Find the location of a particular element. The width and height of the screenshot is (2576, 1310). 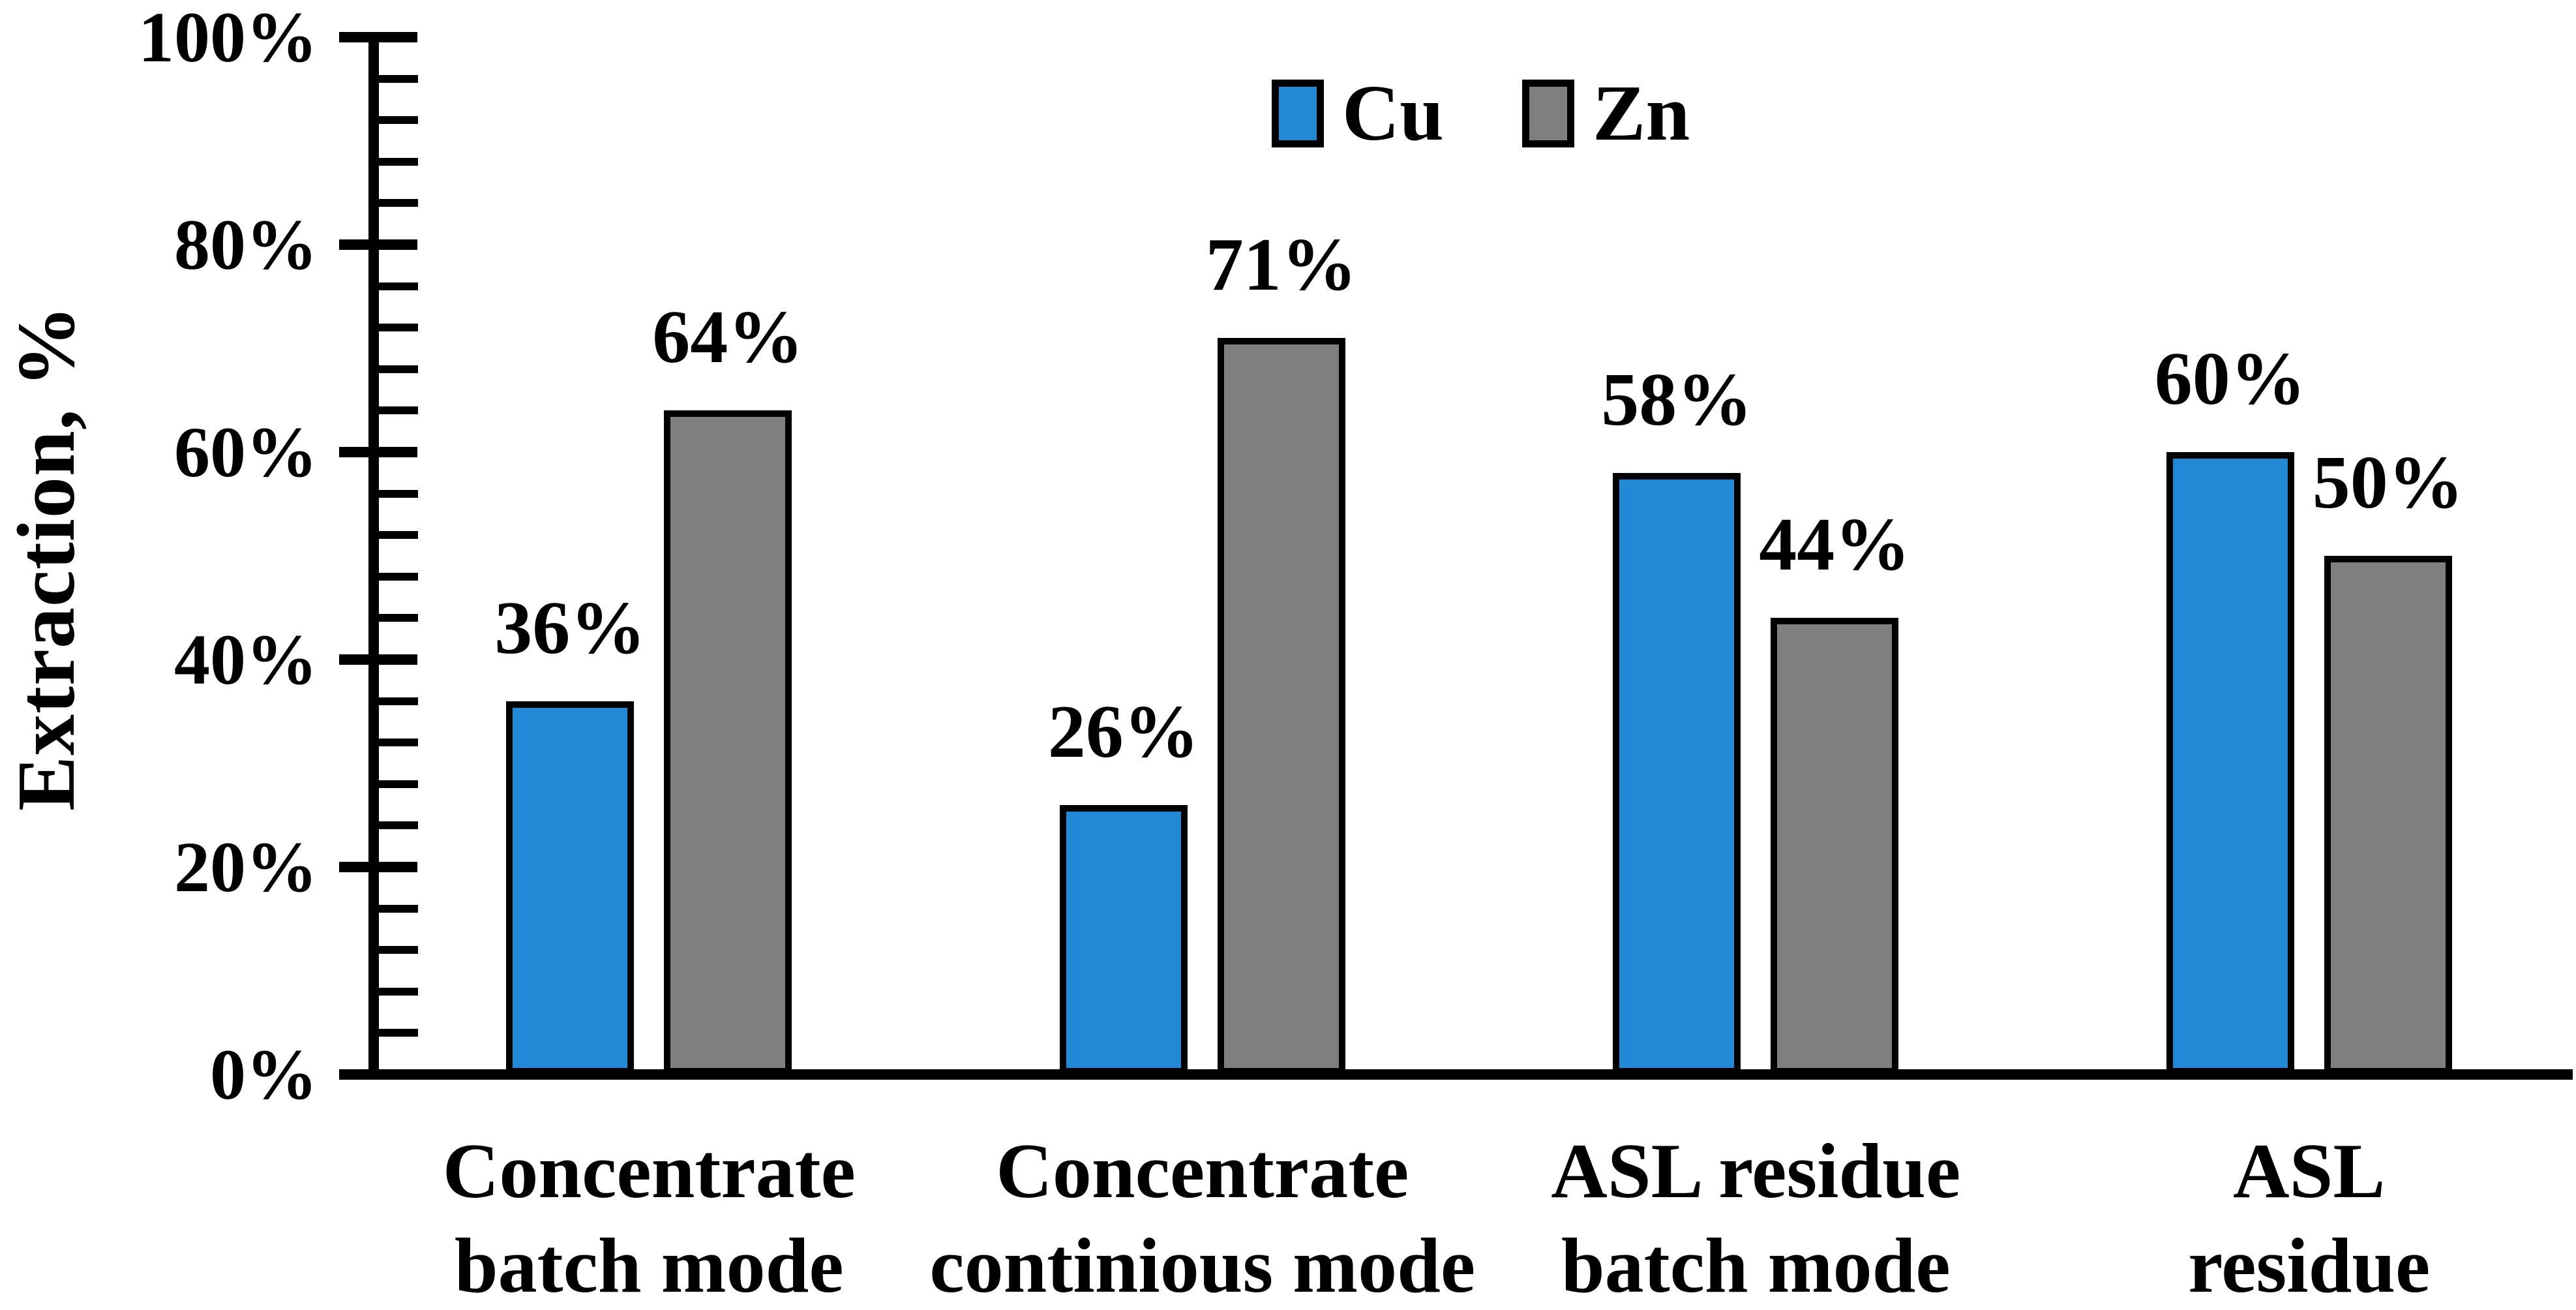

y-tick-label: 40% is located at coordinates (246, 659).